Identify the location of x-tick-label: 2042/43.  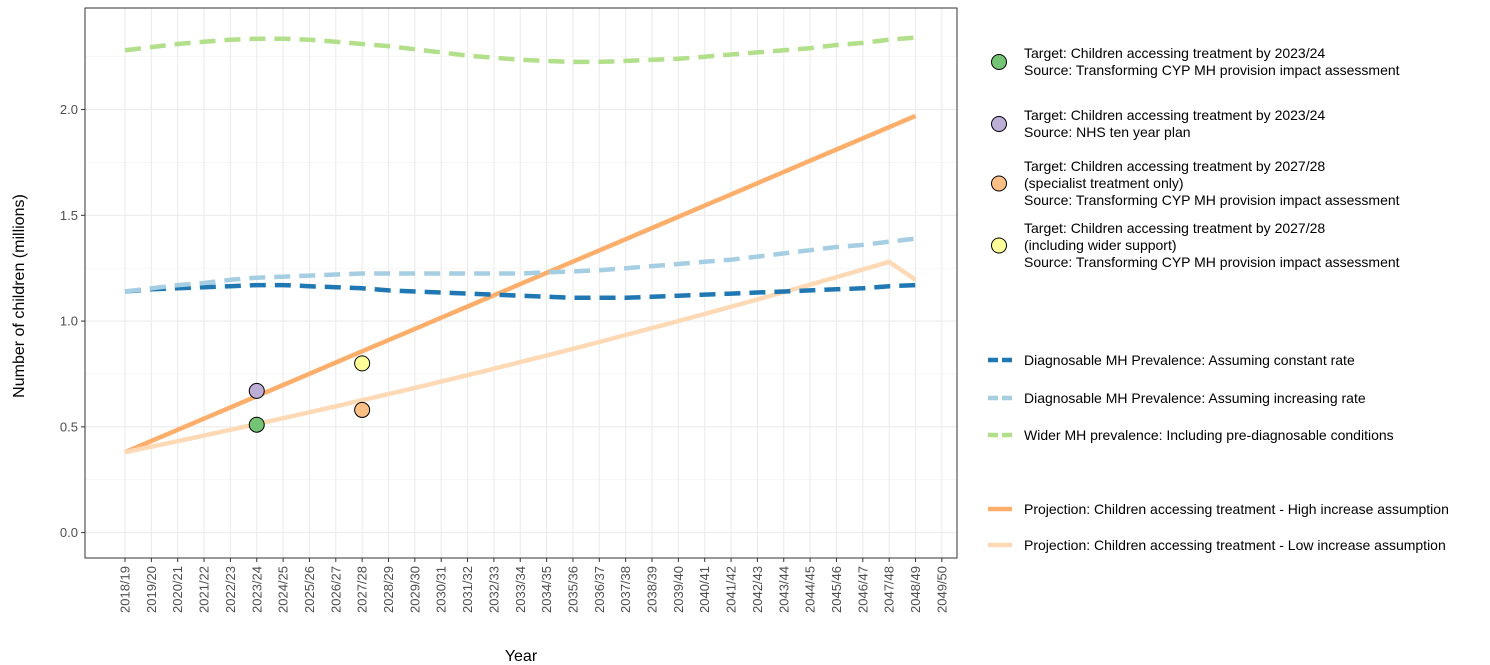
(757, 589).